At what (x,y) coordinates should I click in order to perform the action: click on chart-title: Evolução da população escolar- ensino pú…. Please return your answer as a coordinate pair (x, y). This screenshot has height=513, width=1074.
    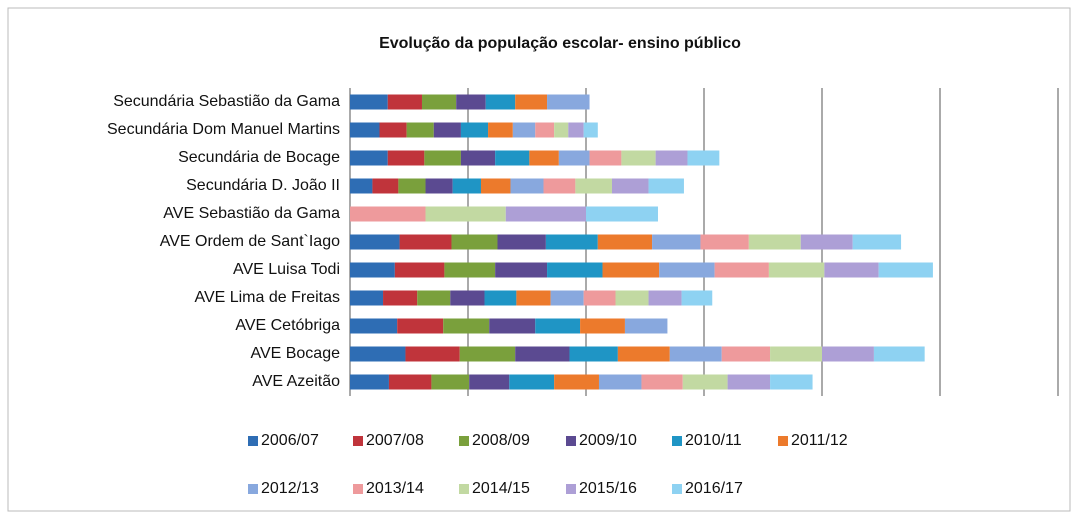
    Looking at the image, I should click on (560, 43).